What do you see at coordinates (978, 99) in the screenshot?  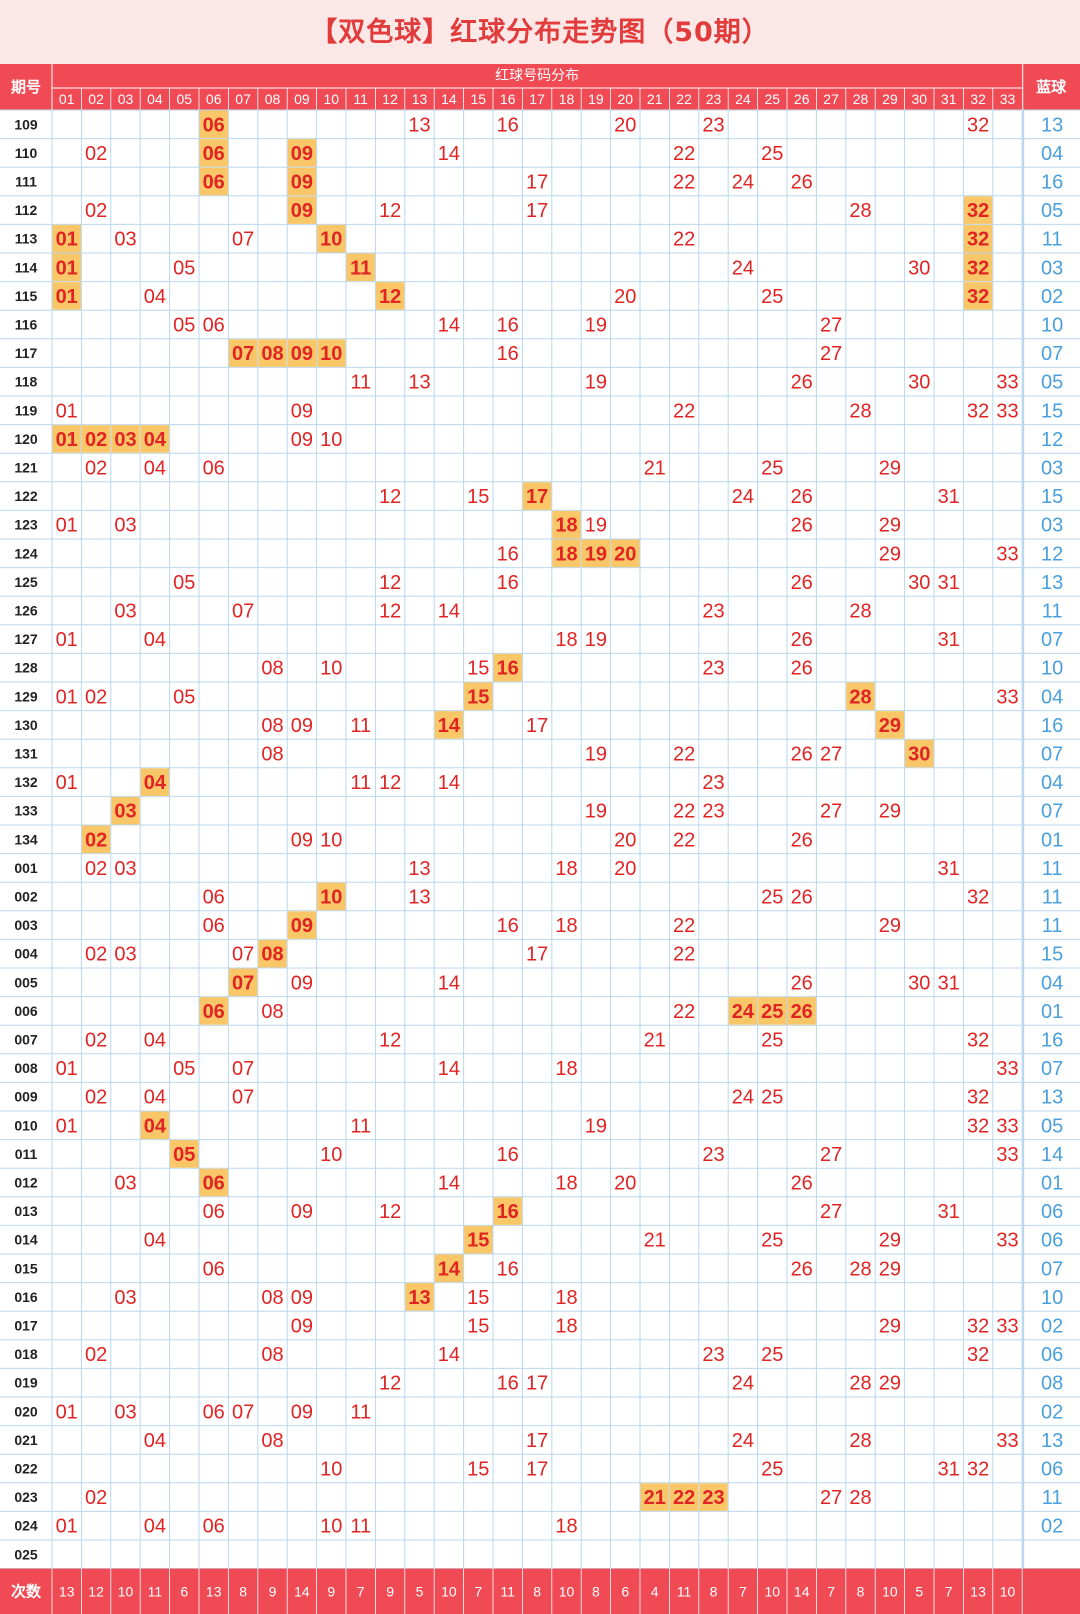 I see `column-header-32: 32` at bounding box center [978, 99].